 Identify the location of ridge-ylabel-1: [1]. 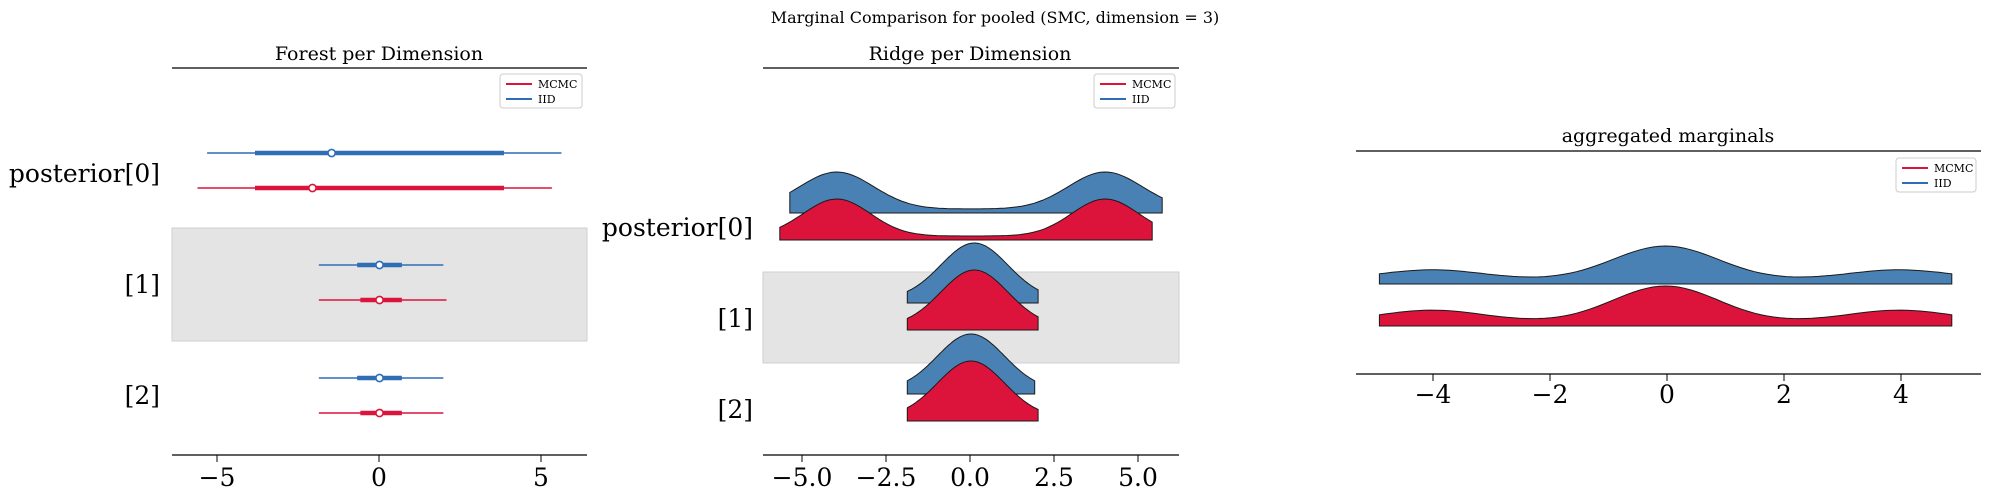
(735, 318).